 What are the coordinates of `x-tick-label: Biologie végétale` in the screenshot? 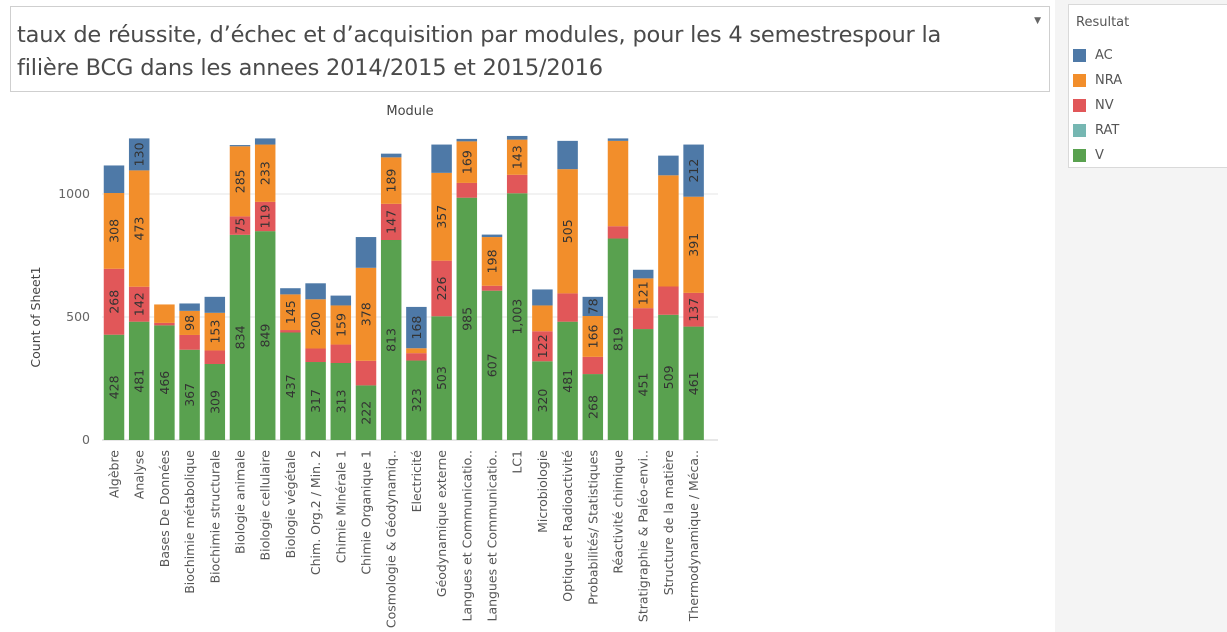 It's located at (290, 504).